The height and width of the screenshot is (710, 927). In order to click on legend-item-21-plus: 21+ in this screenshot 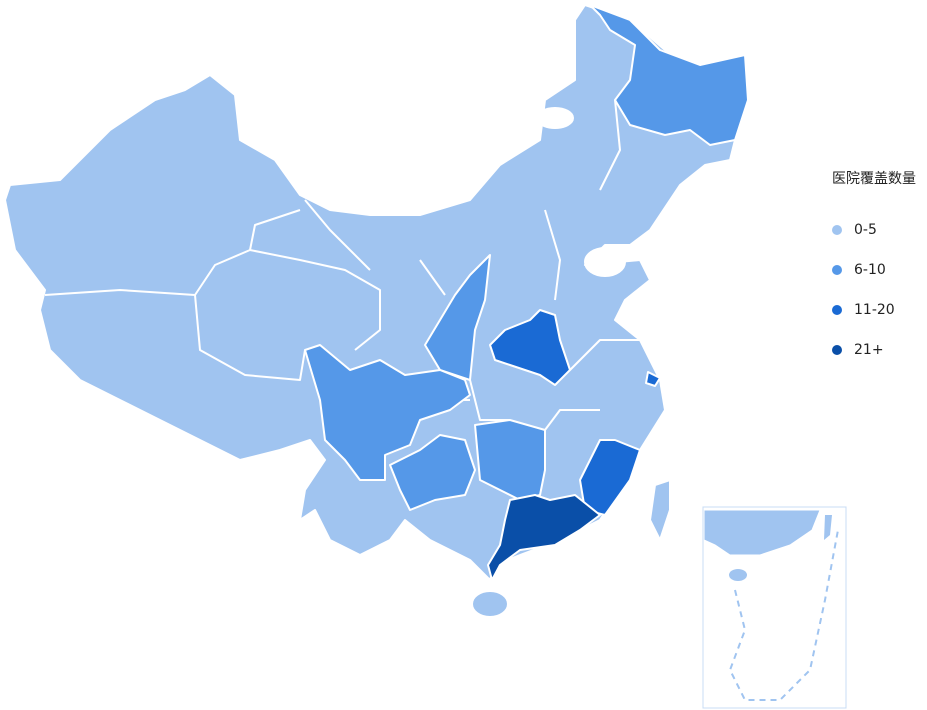, I will do `click(874, 350)`.